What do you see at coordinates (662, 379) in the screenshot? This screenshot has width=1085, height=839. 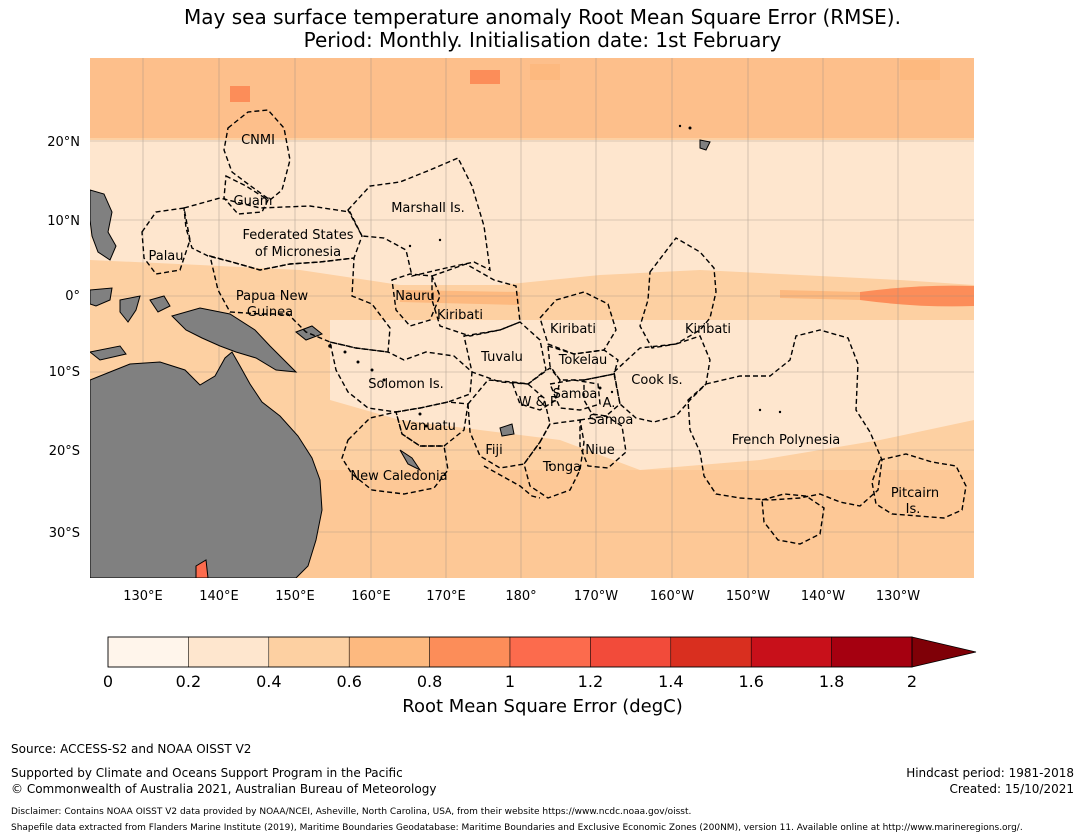 I see `eez-cook` at bounding box center [662, 379].